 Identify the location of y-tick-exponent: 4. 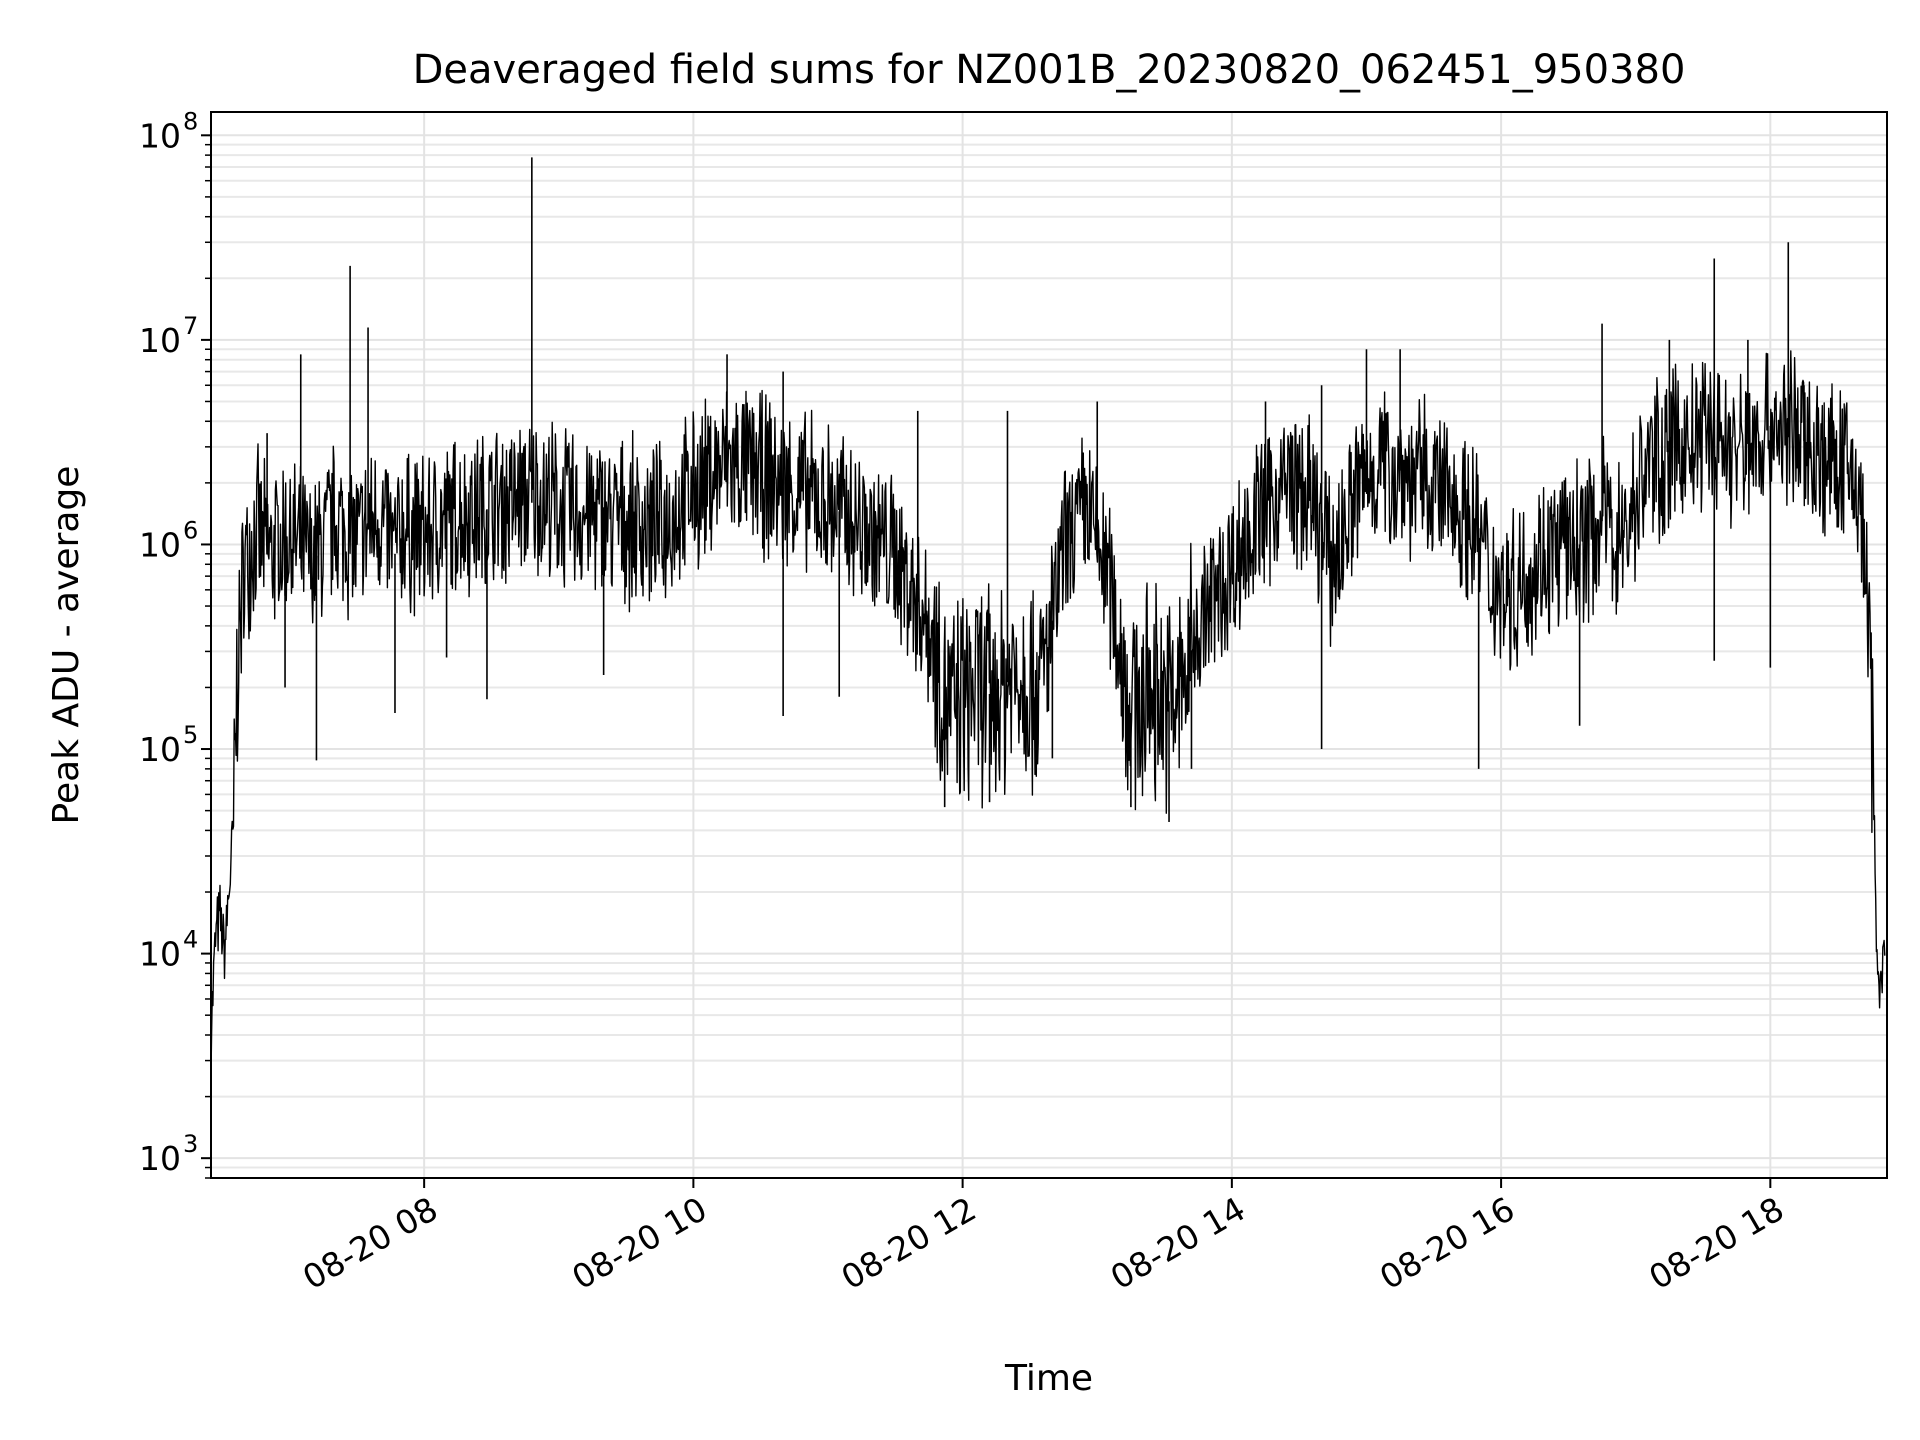
(190, 940).